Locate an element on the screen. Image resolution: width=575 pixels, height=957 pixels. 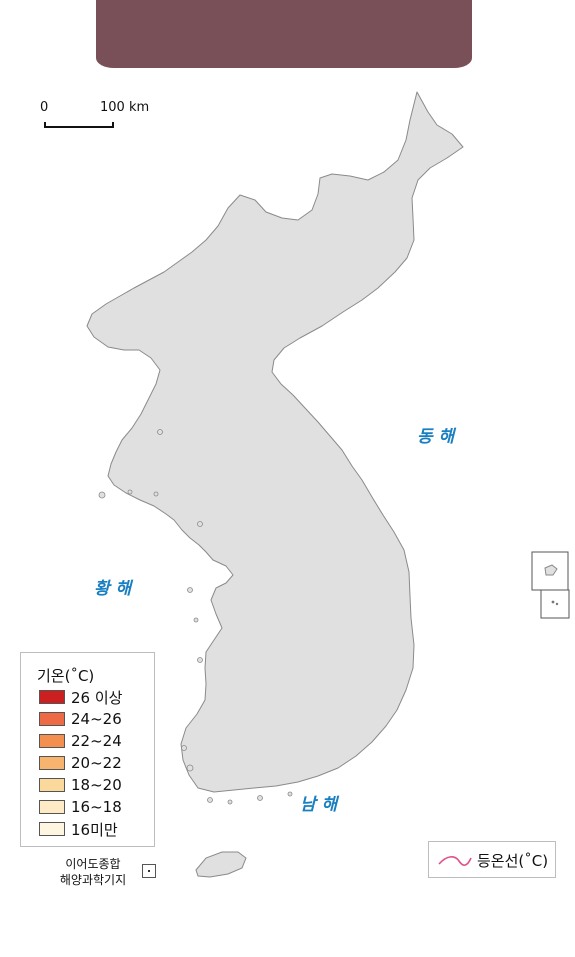
legend-item: 22~24 is located at coordinates (80, 741).